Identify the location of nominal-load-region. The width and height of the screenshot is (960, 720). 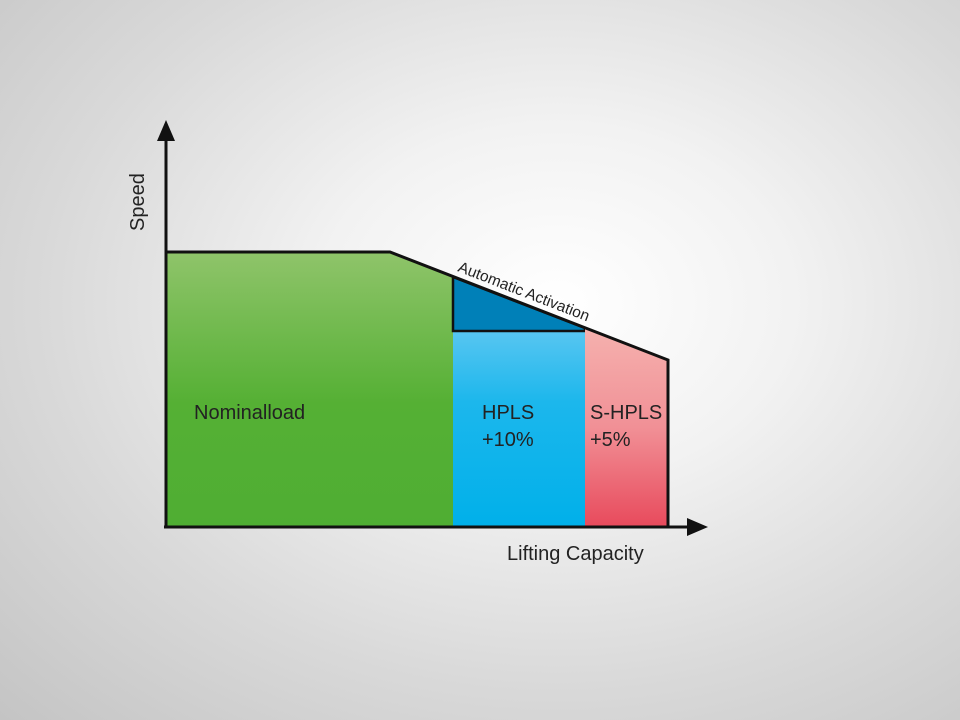
(309, 389).